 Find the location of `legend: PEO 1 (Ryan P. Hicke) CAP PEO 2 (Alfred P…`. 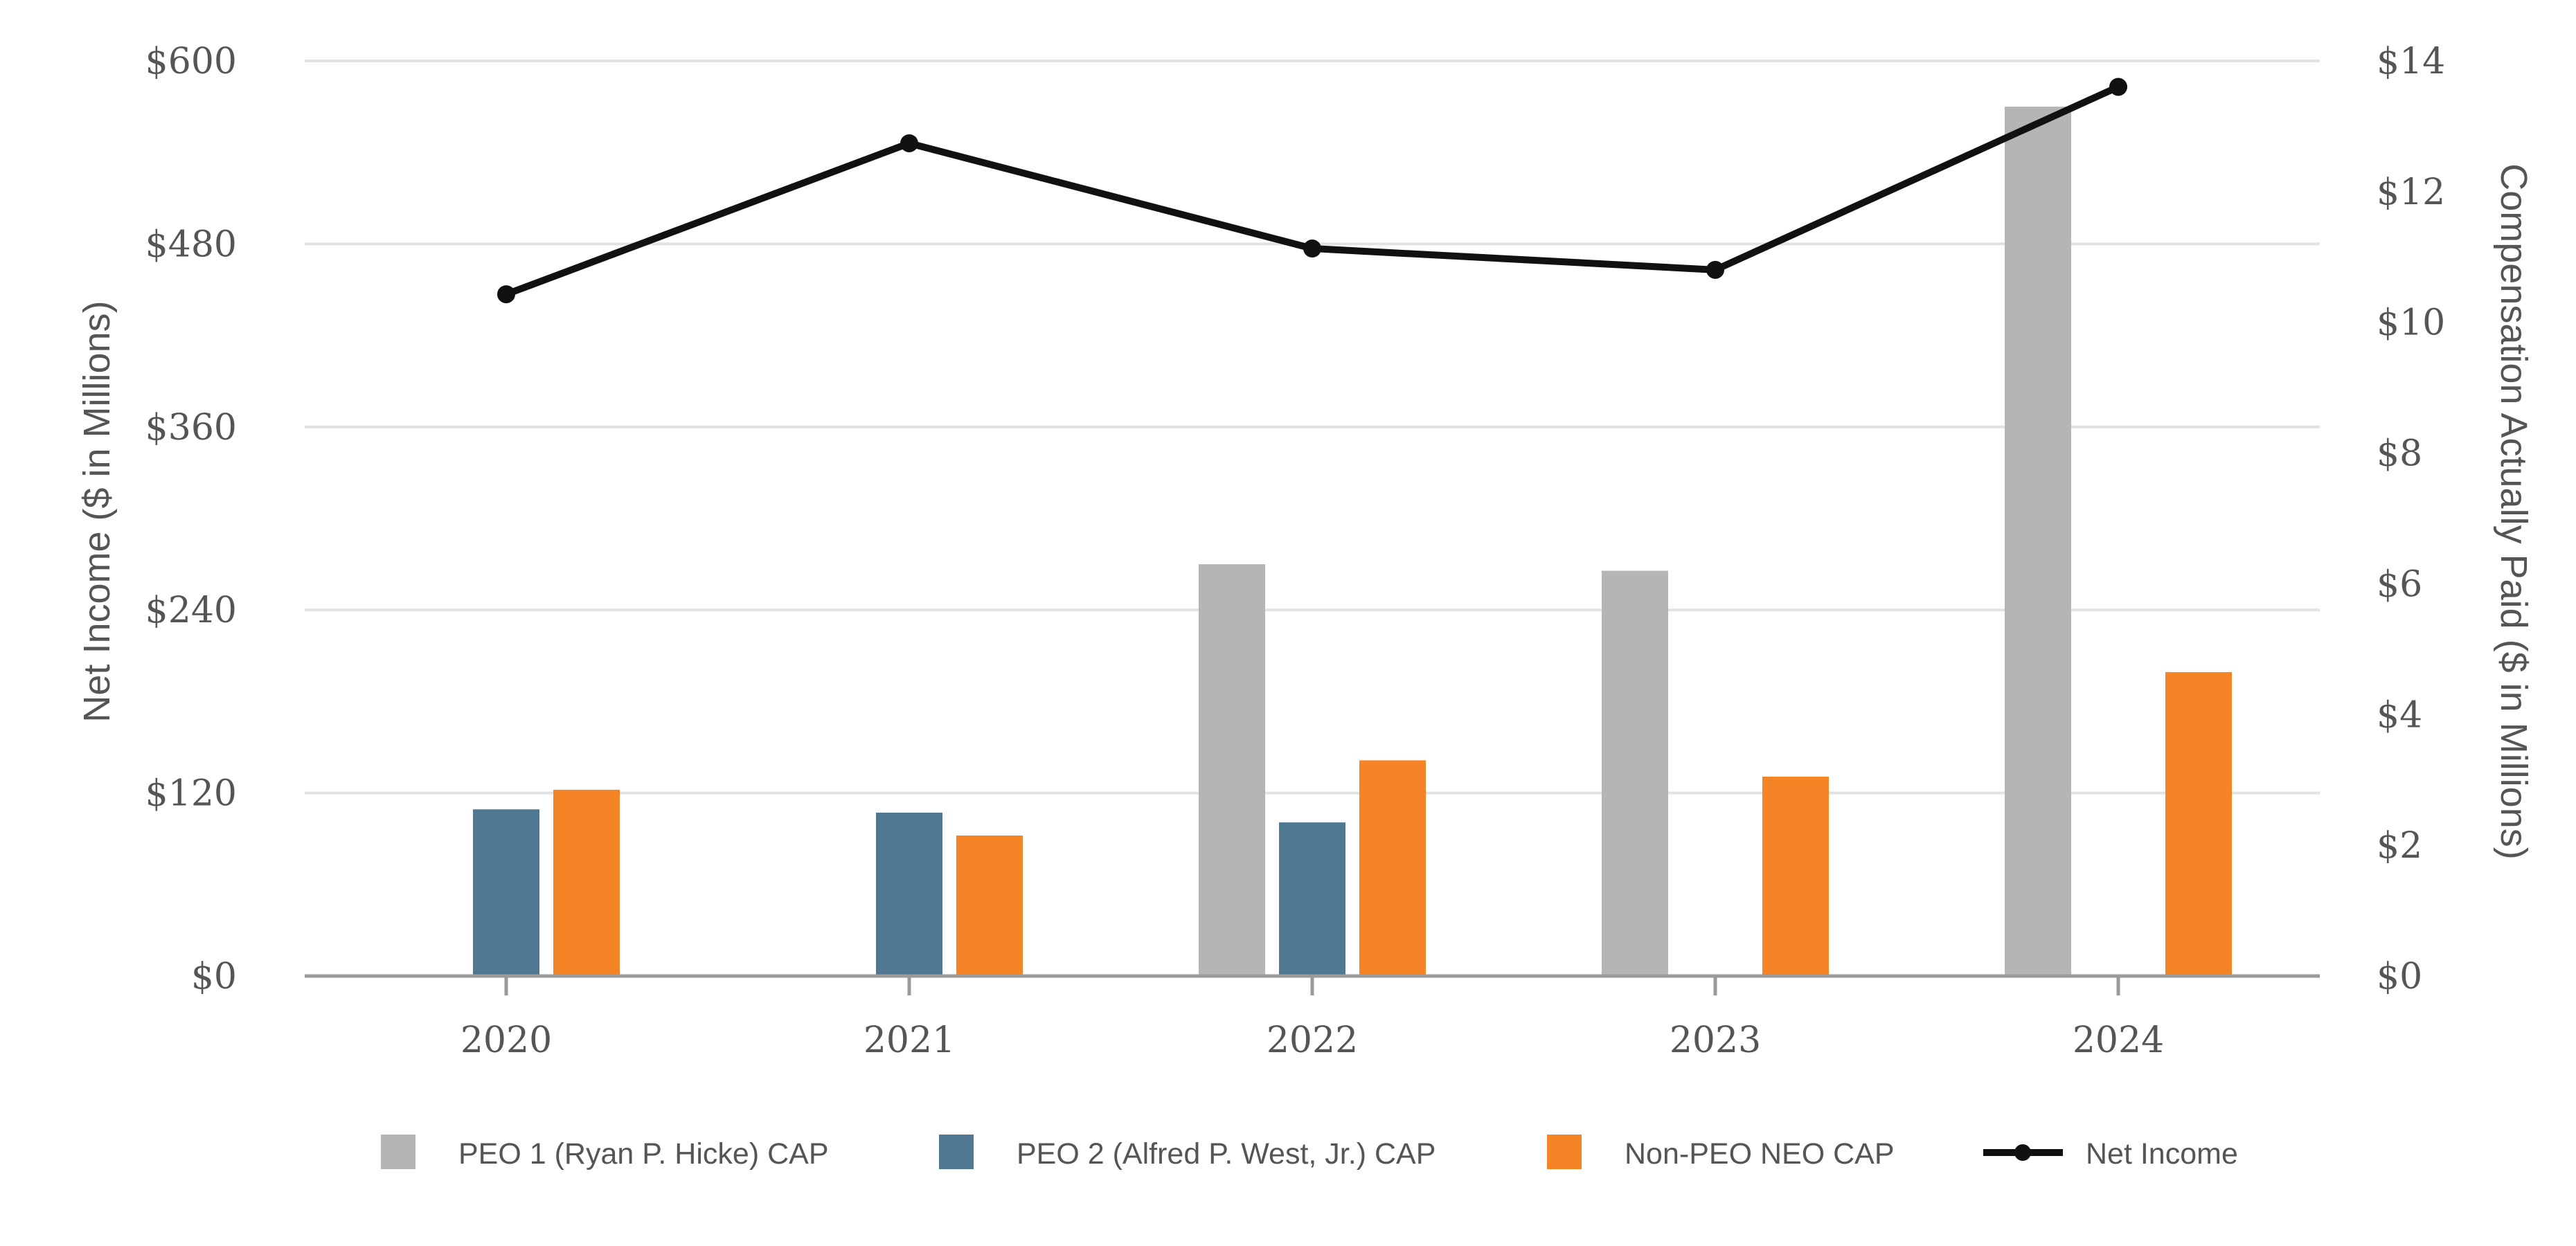

legend: PEO 1 (Ryan P. Hicke) CAP PEO 2 (Alfred P… is located at coordinates (1309, 1153).